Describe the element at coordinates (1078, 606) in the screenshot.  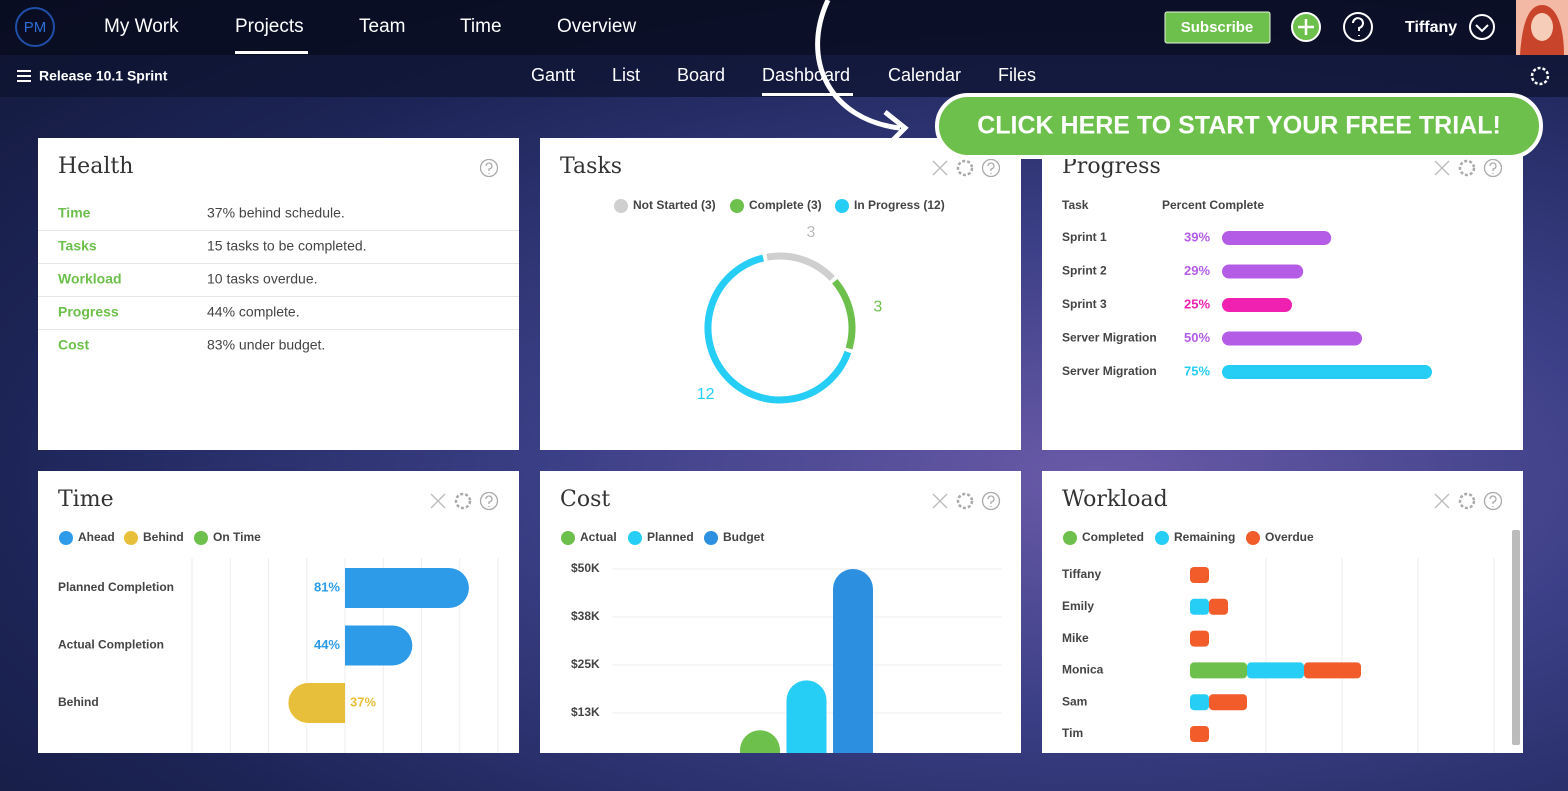
I see `person-name: Emily` at that location.